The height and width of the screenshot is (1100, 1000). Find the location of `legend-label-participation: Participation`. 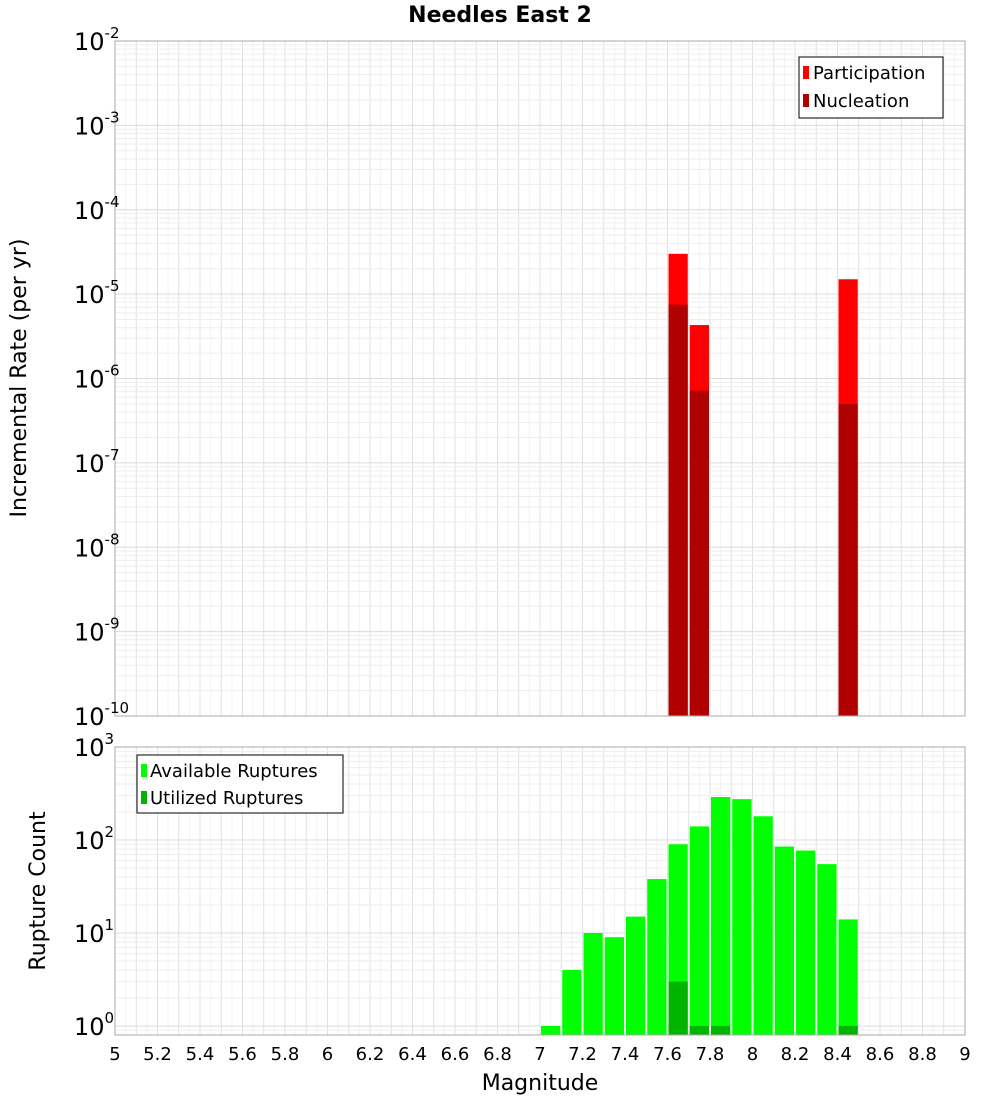

legend-label-participation: Participation is located at coordinates (869, 73).